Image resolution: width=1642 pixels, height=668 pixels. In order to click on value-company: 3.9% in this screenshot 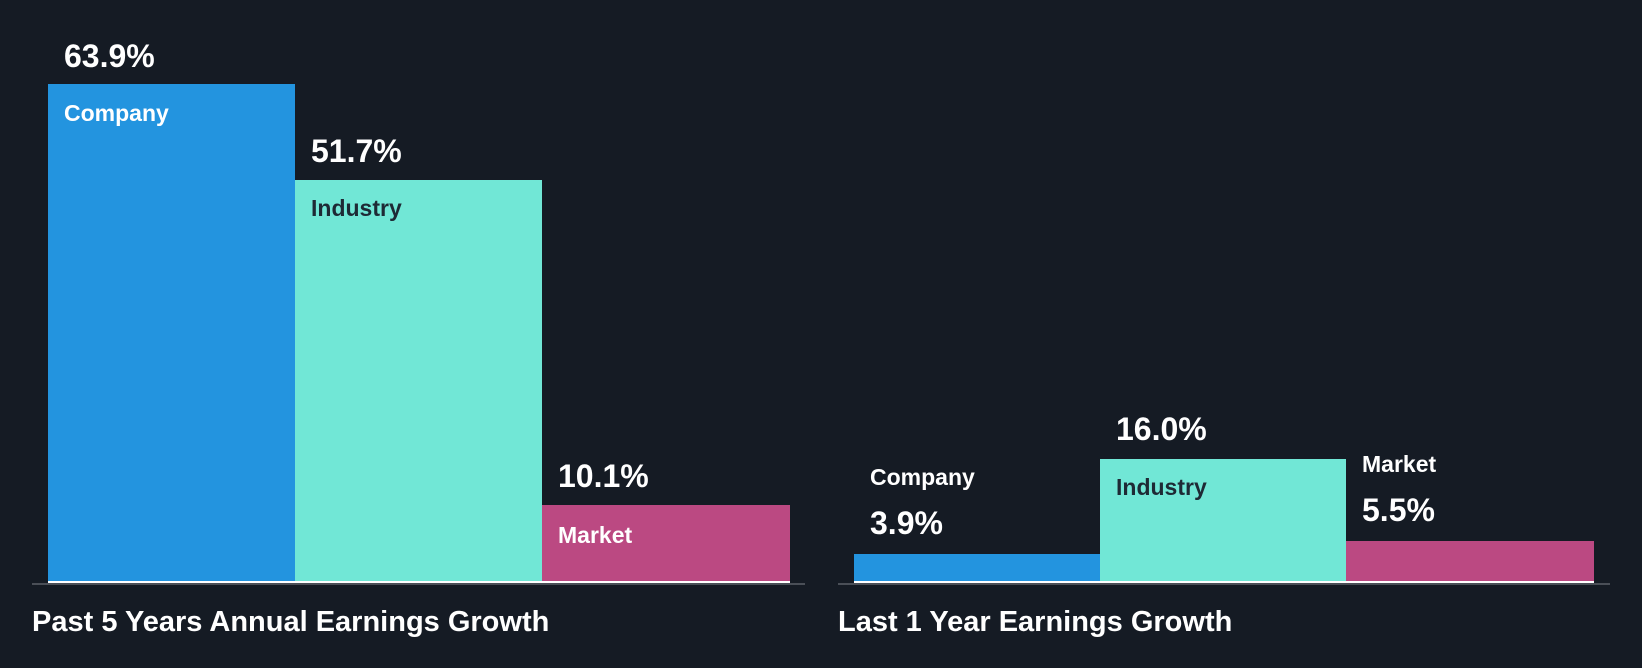, I will do `click(906, 523)`.